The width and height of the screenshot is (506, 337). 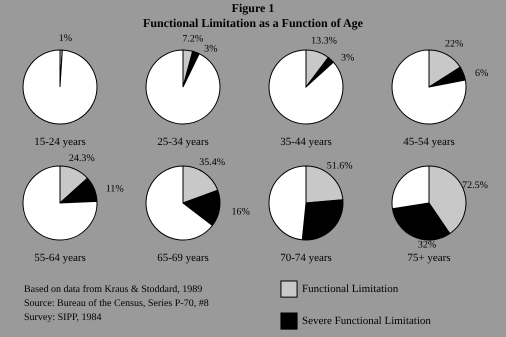 What do you see at coordinates (429, 142) in the screenshot?
I see `text: 45-54 years` at bounding box center [429, 142].